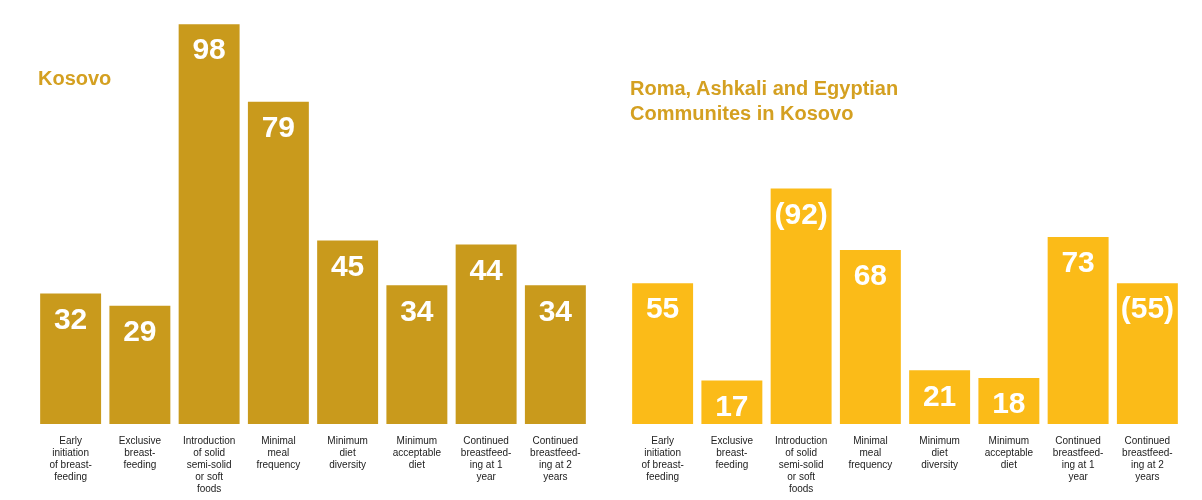 The image size is (1202, 500). What do you see at coordinates (70, 318) in the screenshot?
I see `data-label: 32` at bounding box center [70, 318].